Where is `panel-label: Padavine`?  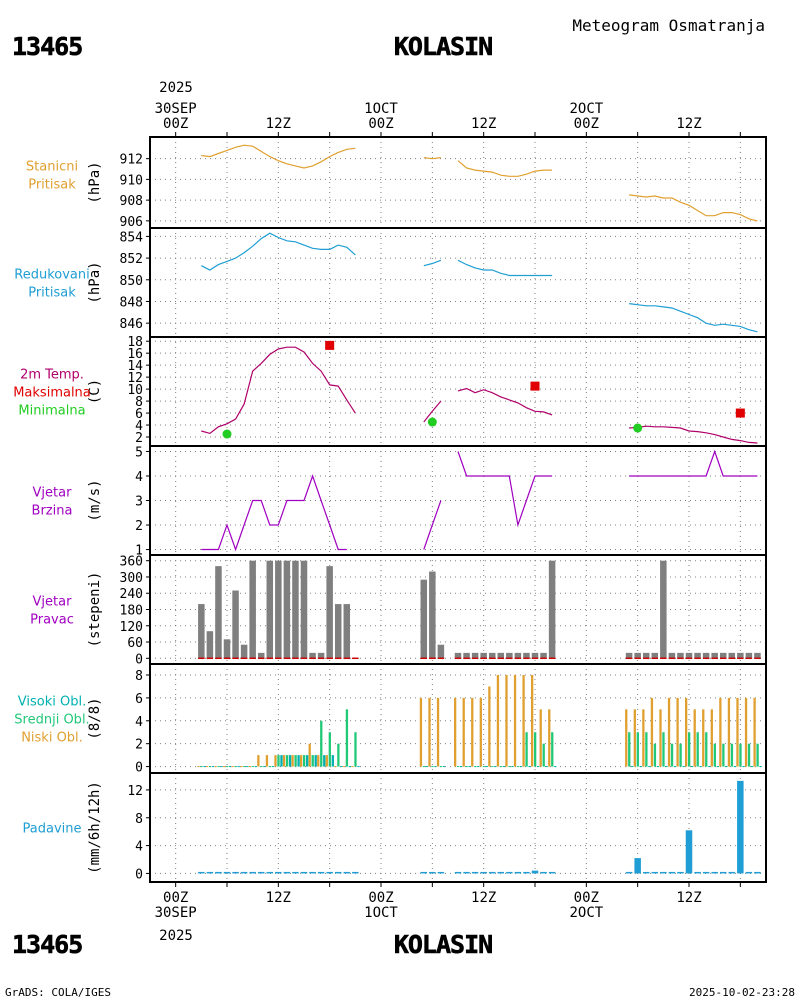 panel-label: Padavine is located at coordinates (52, 829).